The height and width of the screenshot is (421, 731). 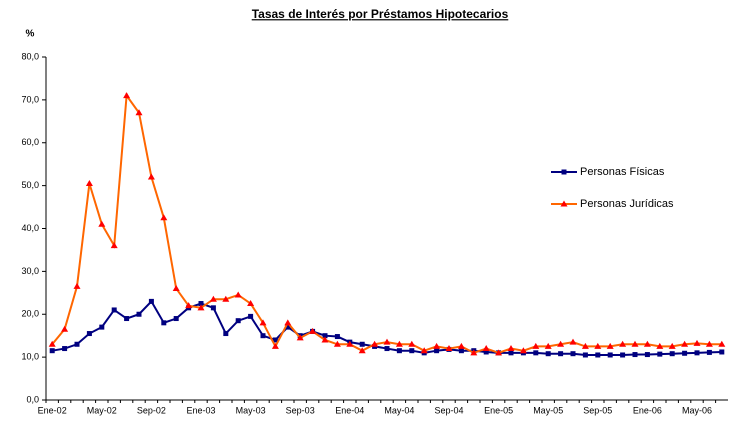 I want to click on x-tick-label: Ene-03, so click(x=200, y=410).